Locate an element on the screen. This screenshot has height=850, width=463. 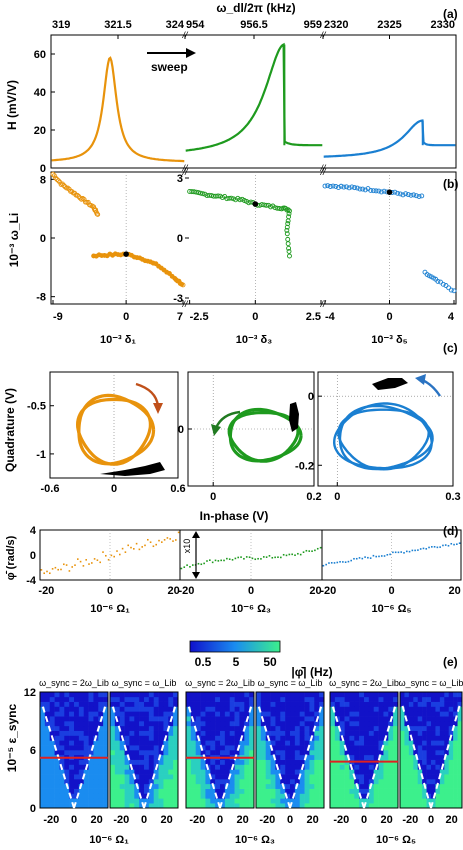
panel-d-ytick-2: -4 is located at coordinates (31, 581).